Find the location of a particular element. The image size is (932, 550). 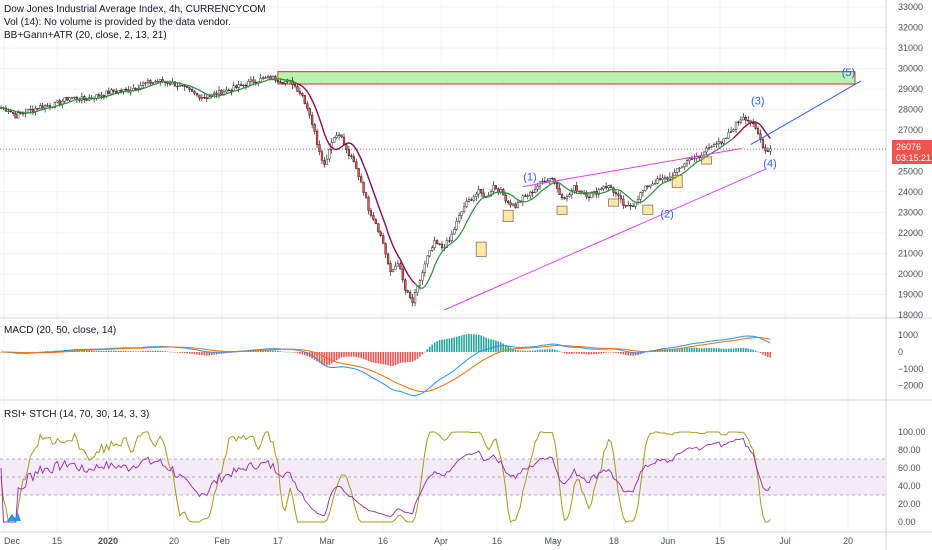

price-tick-label: 29000 is located at coordinates (910, 89).